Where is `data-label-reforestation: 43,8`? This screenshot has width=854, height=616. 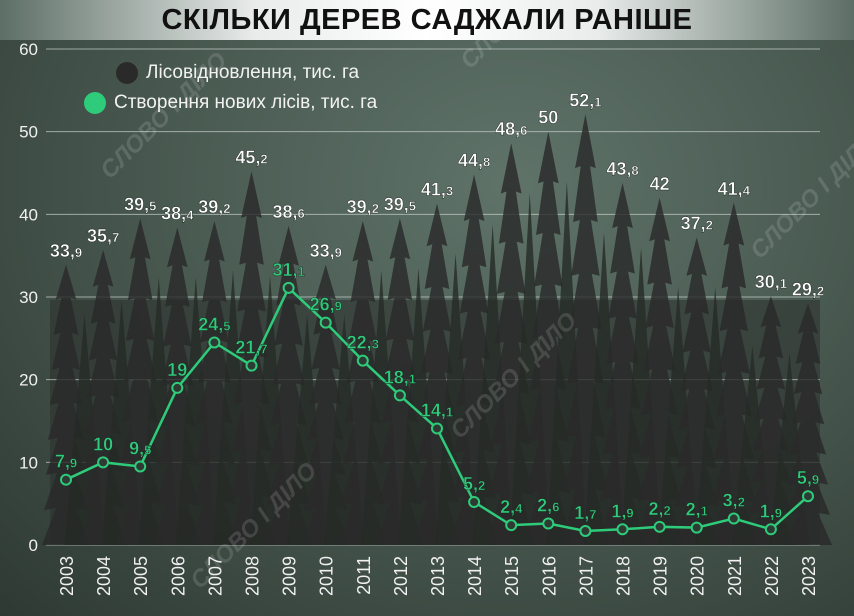
data-label-reforestation: 43,8 is located at coordinates (622, 169).